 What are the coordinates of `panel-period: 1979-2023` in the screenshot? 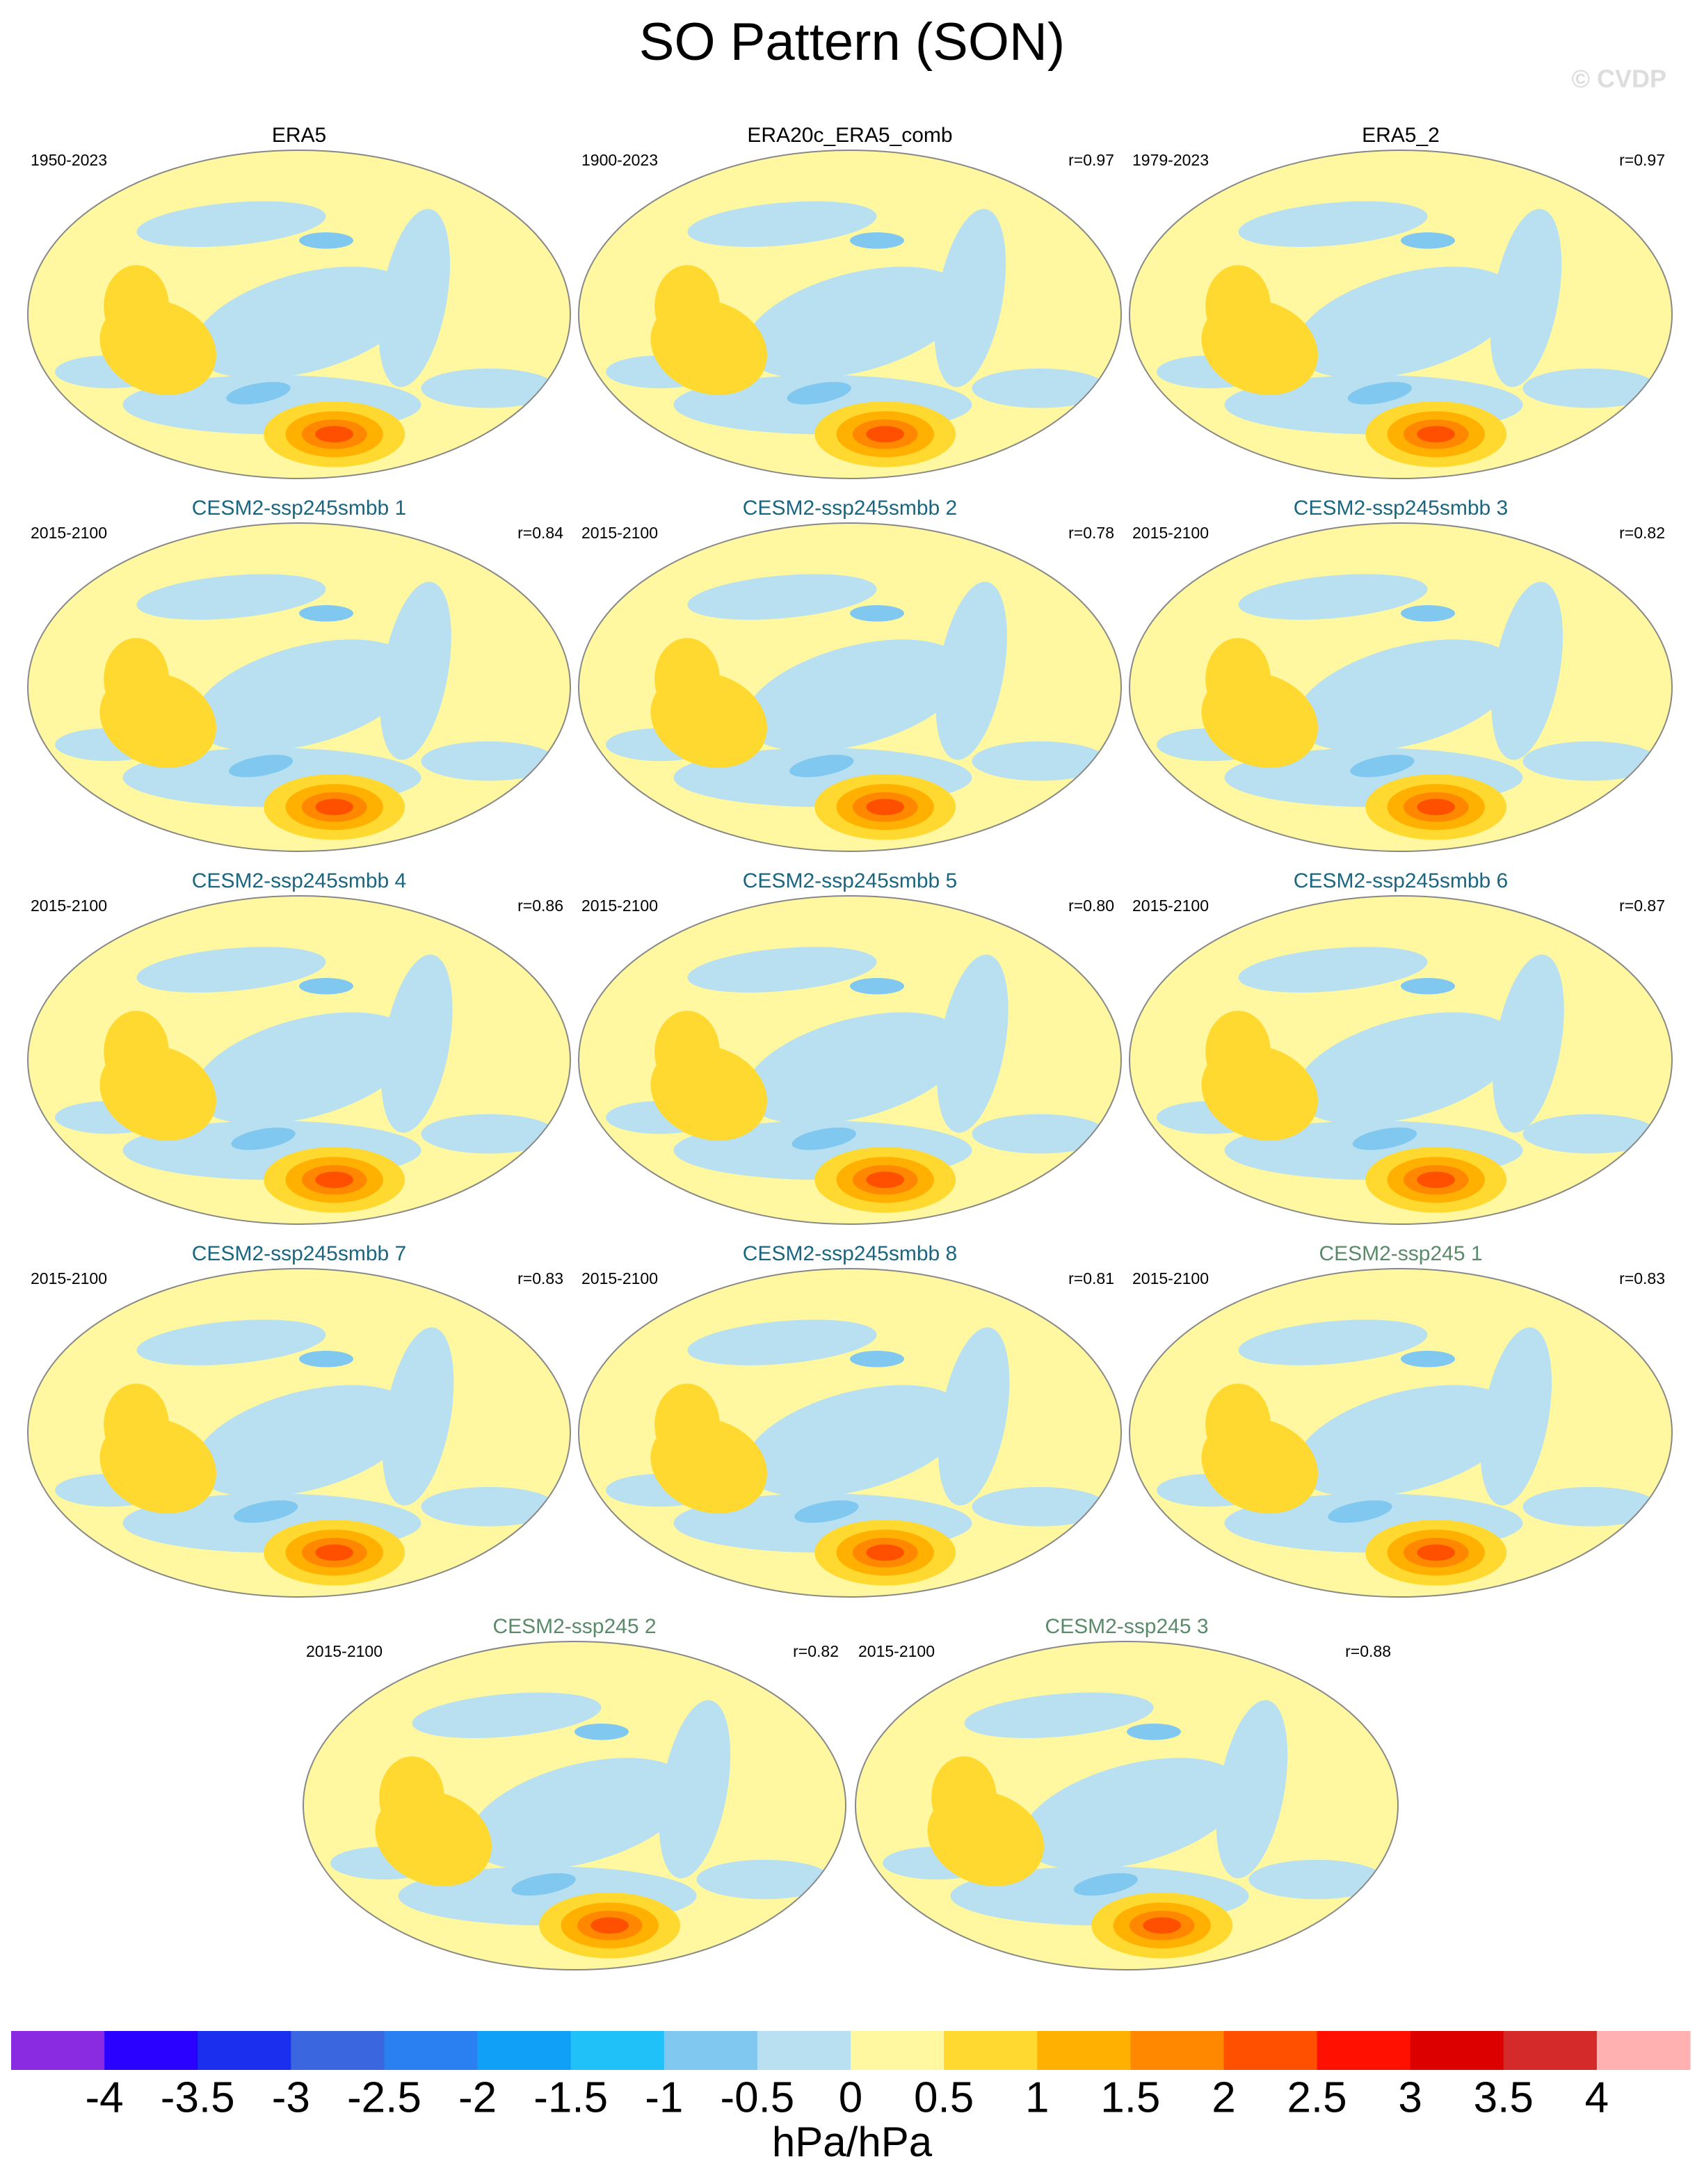 It's located at (1170, 160).